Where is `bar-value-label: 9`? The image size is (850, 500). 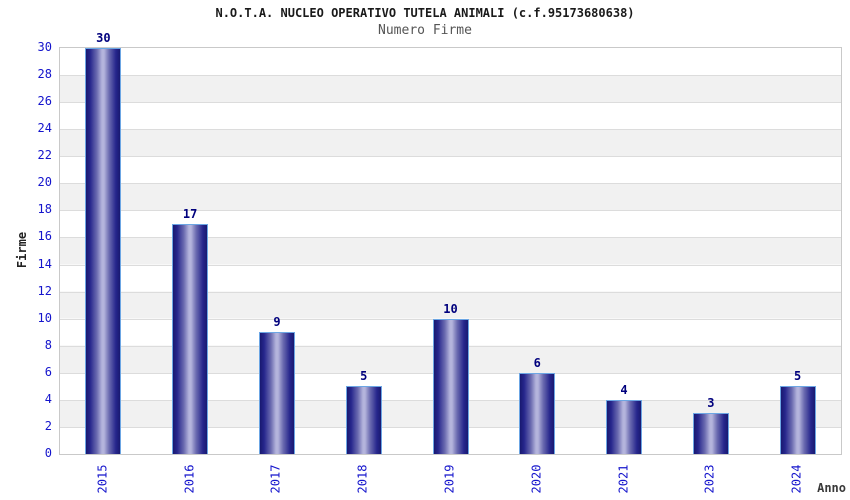
bar-value-label: 9 is located at coordinates (277, 322).